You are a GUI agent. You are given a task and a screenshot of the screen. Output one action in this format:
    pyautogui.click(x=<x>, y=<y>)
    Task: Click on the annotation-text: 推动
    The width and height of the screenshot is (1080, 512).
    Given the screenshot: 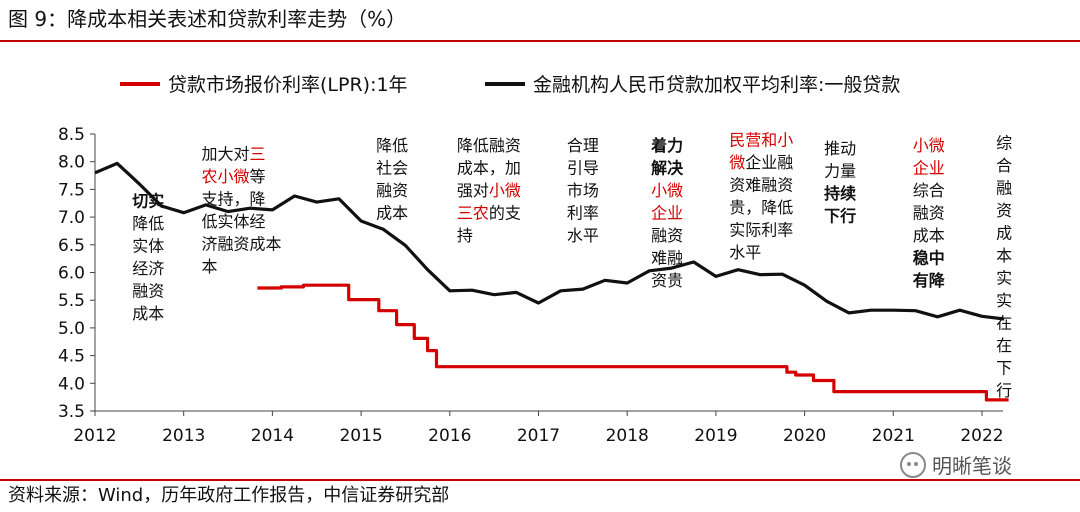 What is the action you would take?
    pyautogui.click(x=840, y=148)
    